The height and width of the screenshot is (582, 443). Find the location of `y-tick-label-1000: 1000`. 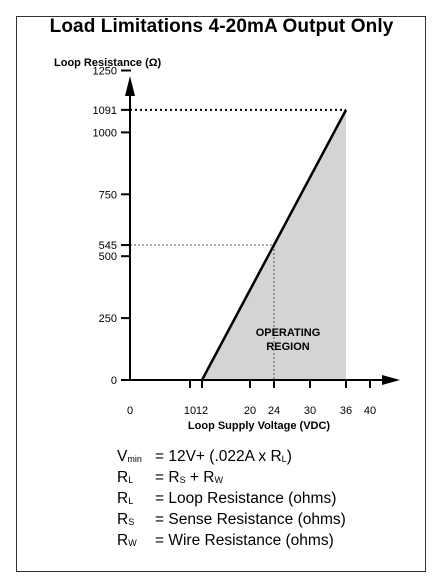

y-tick-label-1000: 1000 is located at coordinates (105, 133).